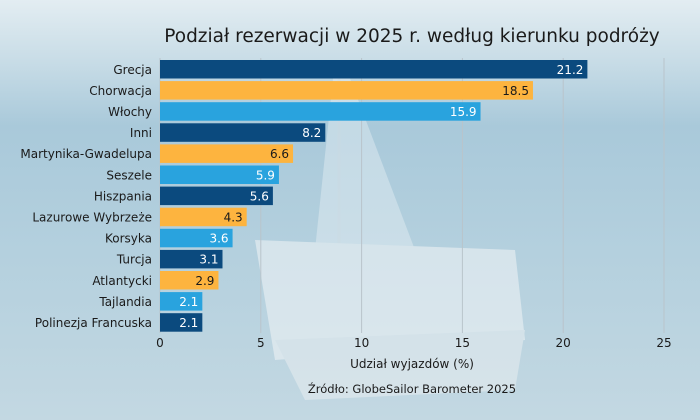 This screenshot has height=420, width=700. What do you see at coordinates (208, 260) in the screenshot?
I see `data-label: 3.1` at bounding box center [208, 260].